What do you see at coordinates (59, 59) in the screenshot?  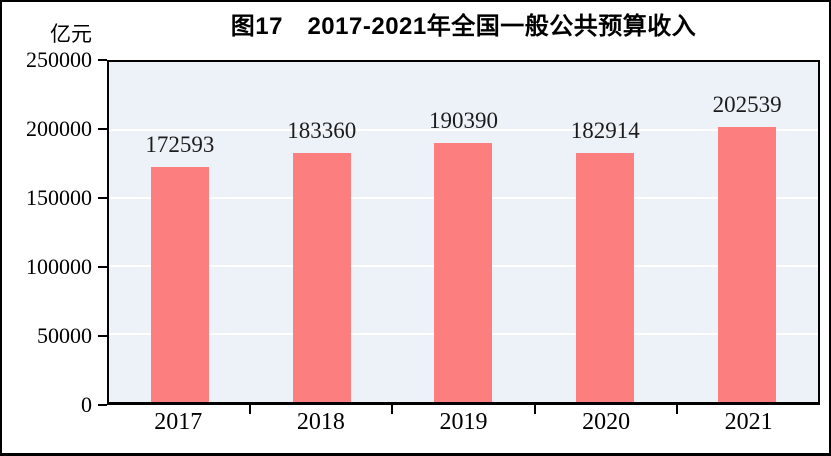 I see `y-axis-tick-label: 250000` at bounding box center [59, 59].